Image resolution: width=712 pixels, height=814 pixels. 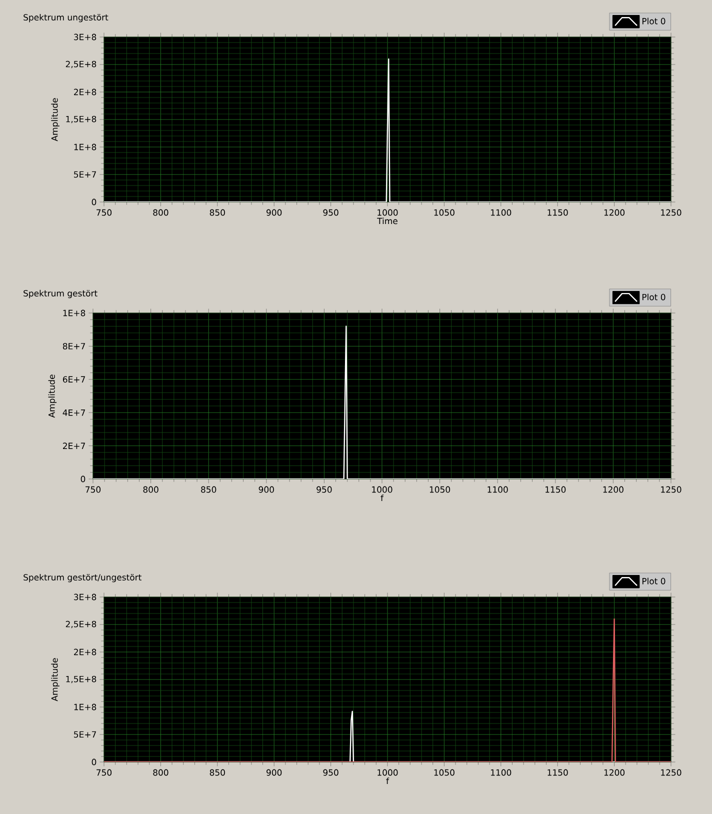 I want to click on chart-title: Spektrum gestört/ungestört, so click(x=83, y=578).